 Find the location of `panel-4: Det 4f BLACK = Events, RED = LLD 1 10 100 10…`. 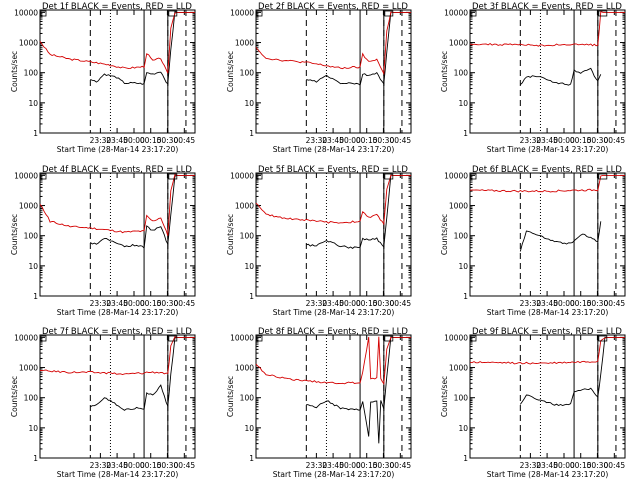

panel-4: Det 4f BLACK = Events, RED = LLD 1 10 100 10… is located at coordinates (103, 241).